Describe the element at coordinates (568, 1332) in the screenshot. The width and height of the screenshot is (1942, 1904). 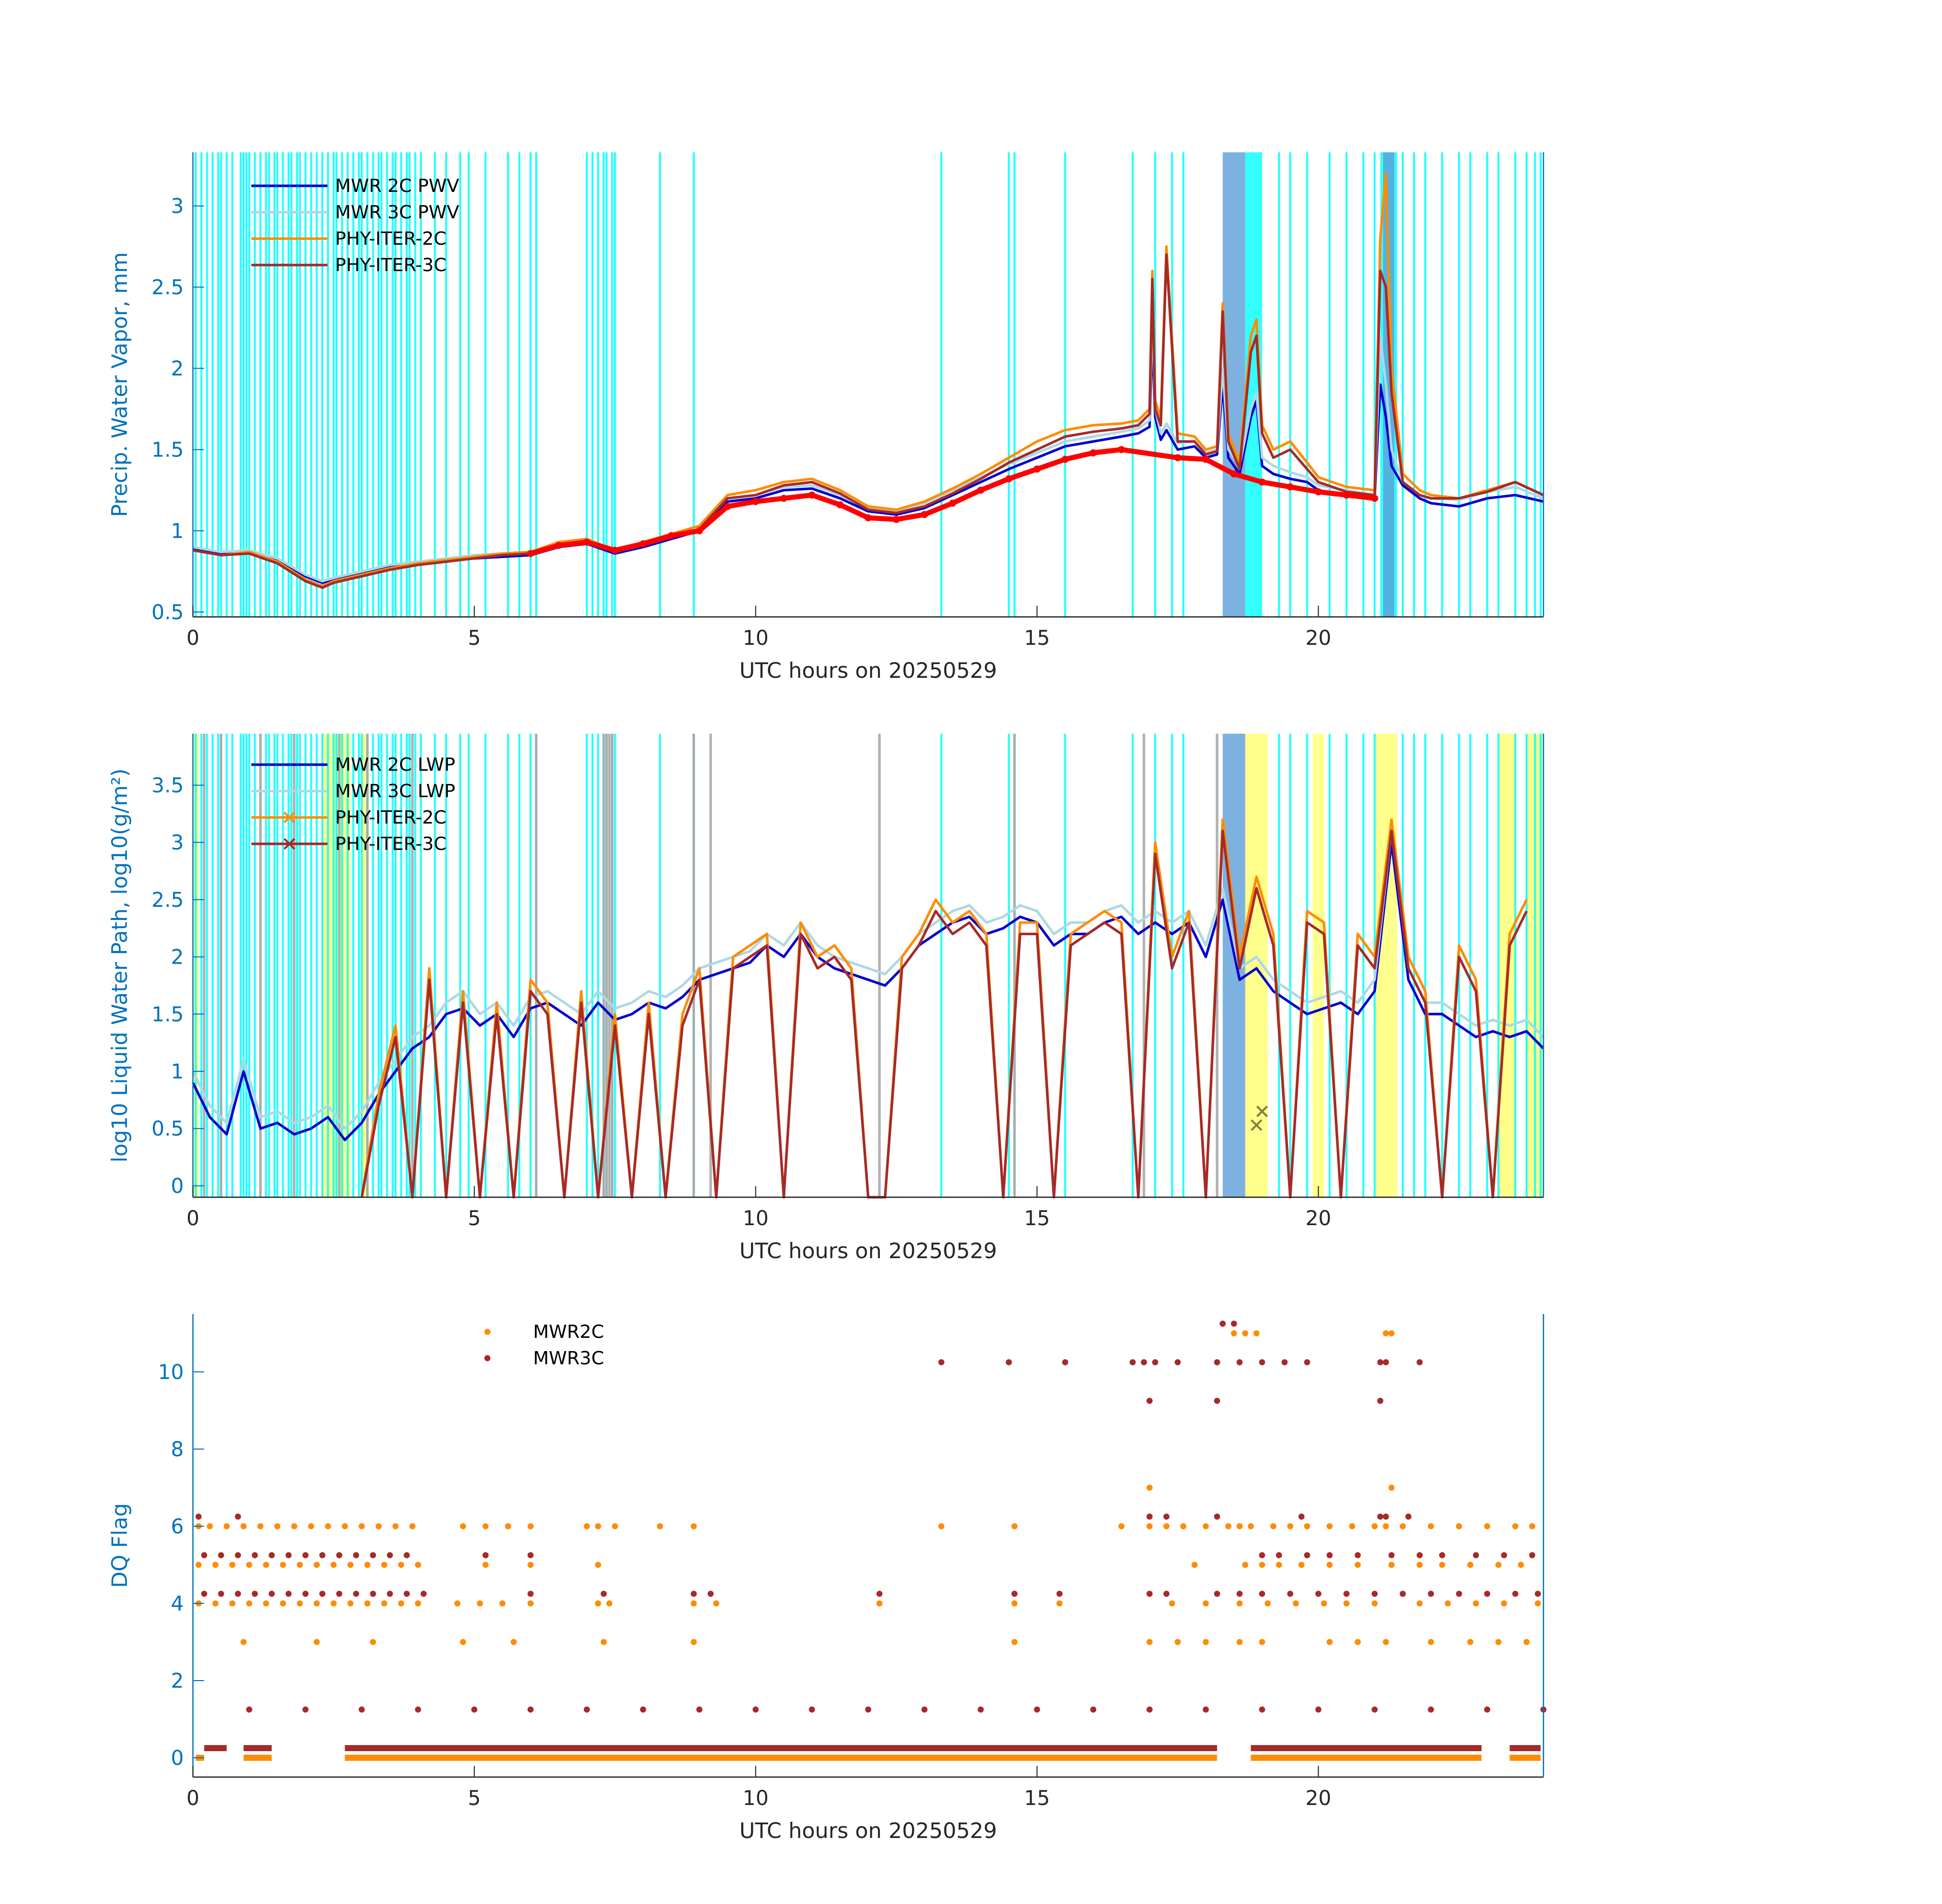
I see `dq-legend-label: MWR2C` at that location.